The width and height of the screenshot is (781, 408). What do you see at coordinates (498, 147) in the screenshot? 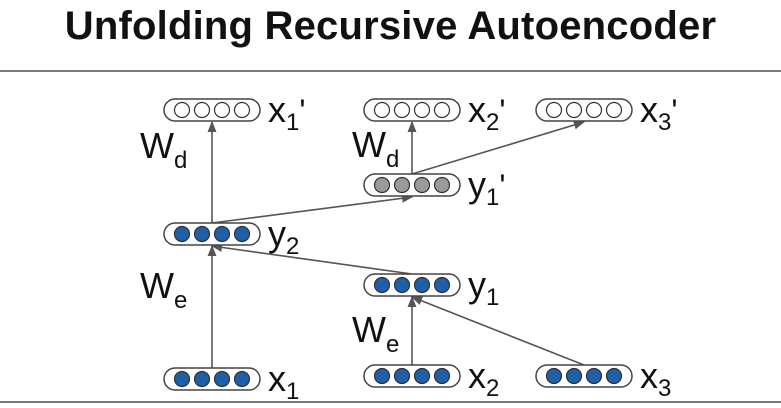
I see `edge-y1p-to-x3p` at bounding box center [498, 147].